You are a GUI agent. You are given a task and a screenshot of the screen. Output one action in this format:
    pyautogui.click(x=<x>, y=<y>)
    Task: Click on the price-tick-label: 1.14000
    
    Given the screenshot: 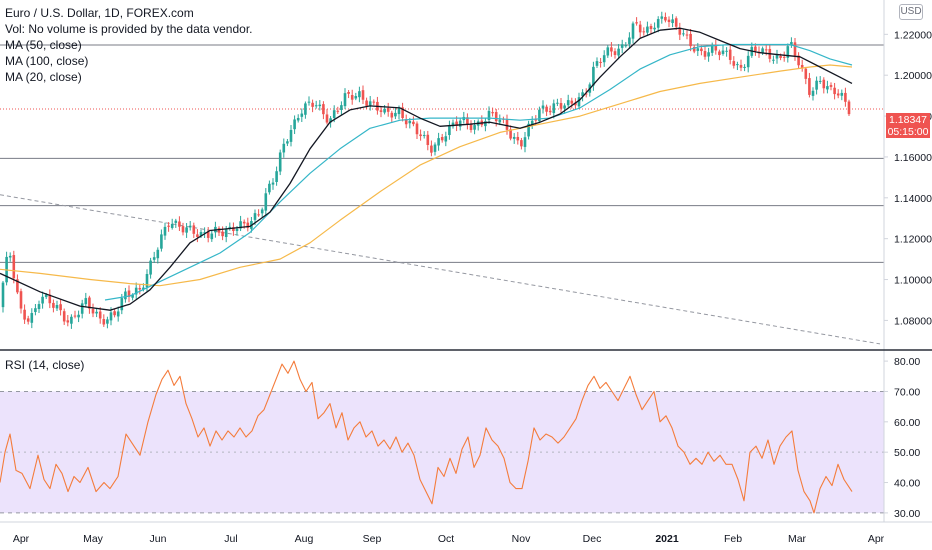 What is the action you would take?
    pyautogui.click(x=913, y=199)
    